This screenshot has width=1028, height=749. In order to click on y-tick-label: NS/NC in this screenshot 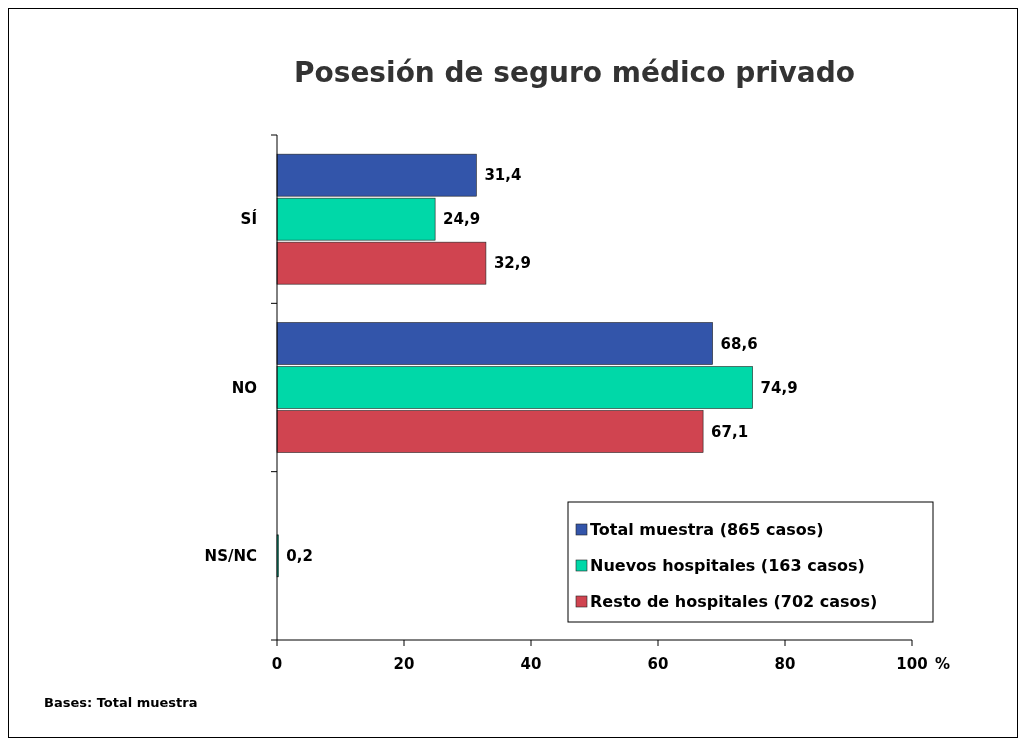, I will do `click(230, 555)`.